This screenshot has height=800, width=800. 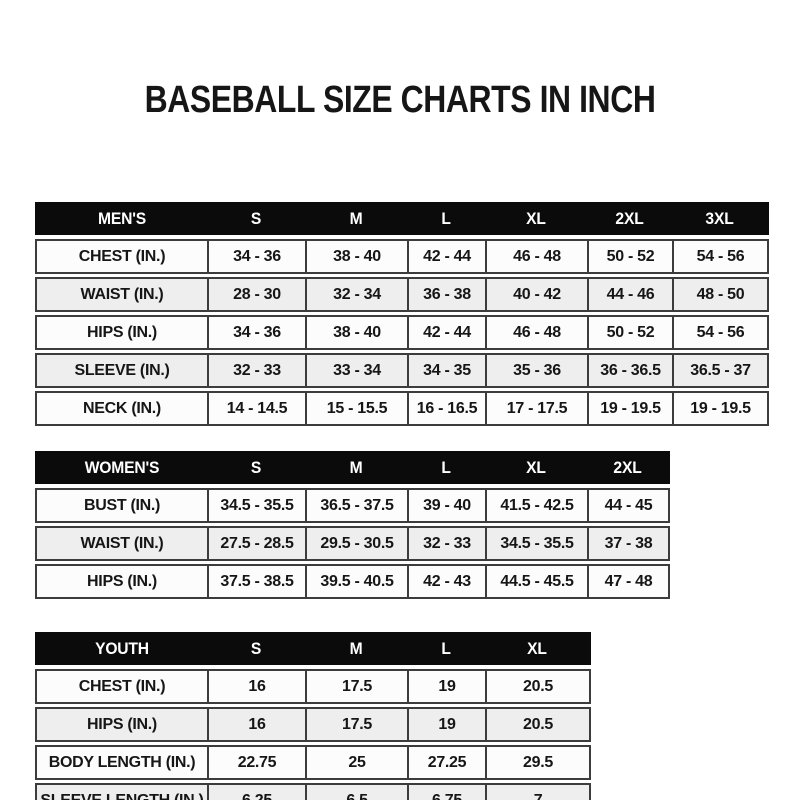 I want to click on value-cell: 44 - 45, so click(x=627, y=505).